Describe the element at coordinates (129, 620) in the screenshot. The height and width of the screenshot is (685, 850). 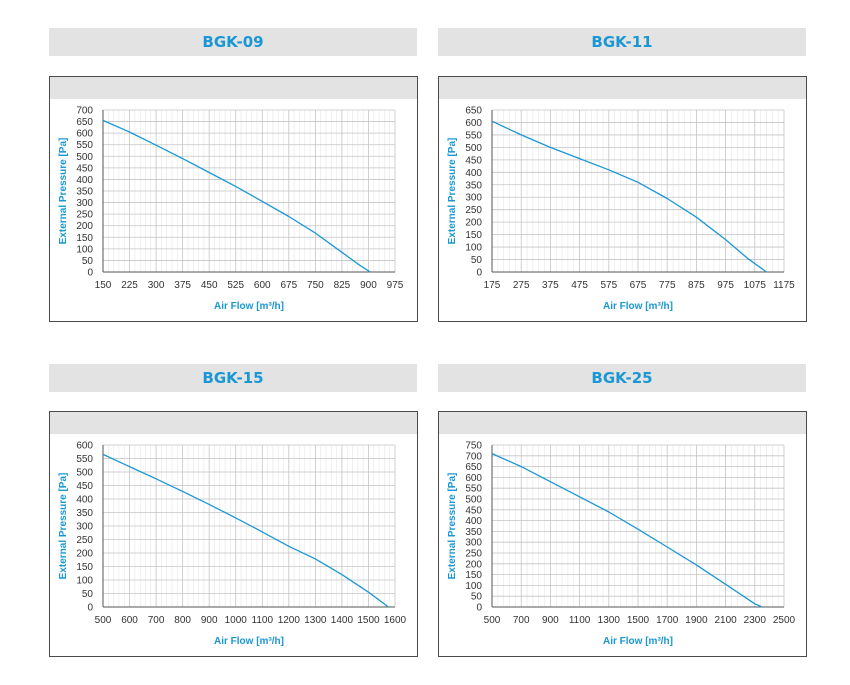
I see `x-tick-label: 600` at that location.